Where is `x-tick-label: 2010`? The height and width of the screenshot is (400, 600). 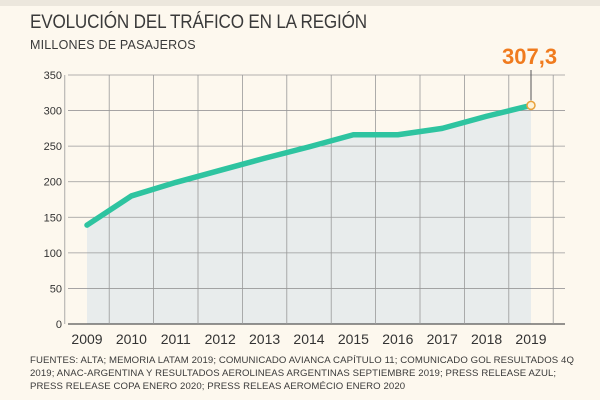
x-tick-label: 2010 is located at coordinates (131, 339).